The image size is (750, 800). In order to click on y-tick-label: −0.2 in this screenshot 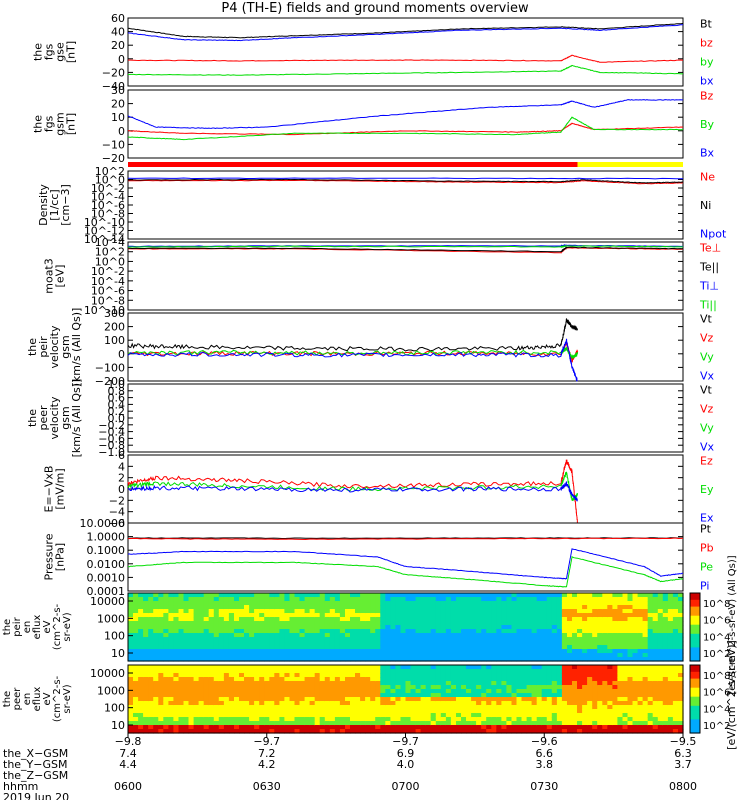, I will do `click(111, 425)`.